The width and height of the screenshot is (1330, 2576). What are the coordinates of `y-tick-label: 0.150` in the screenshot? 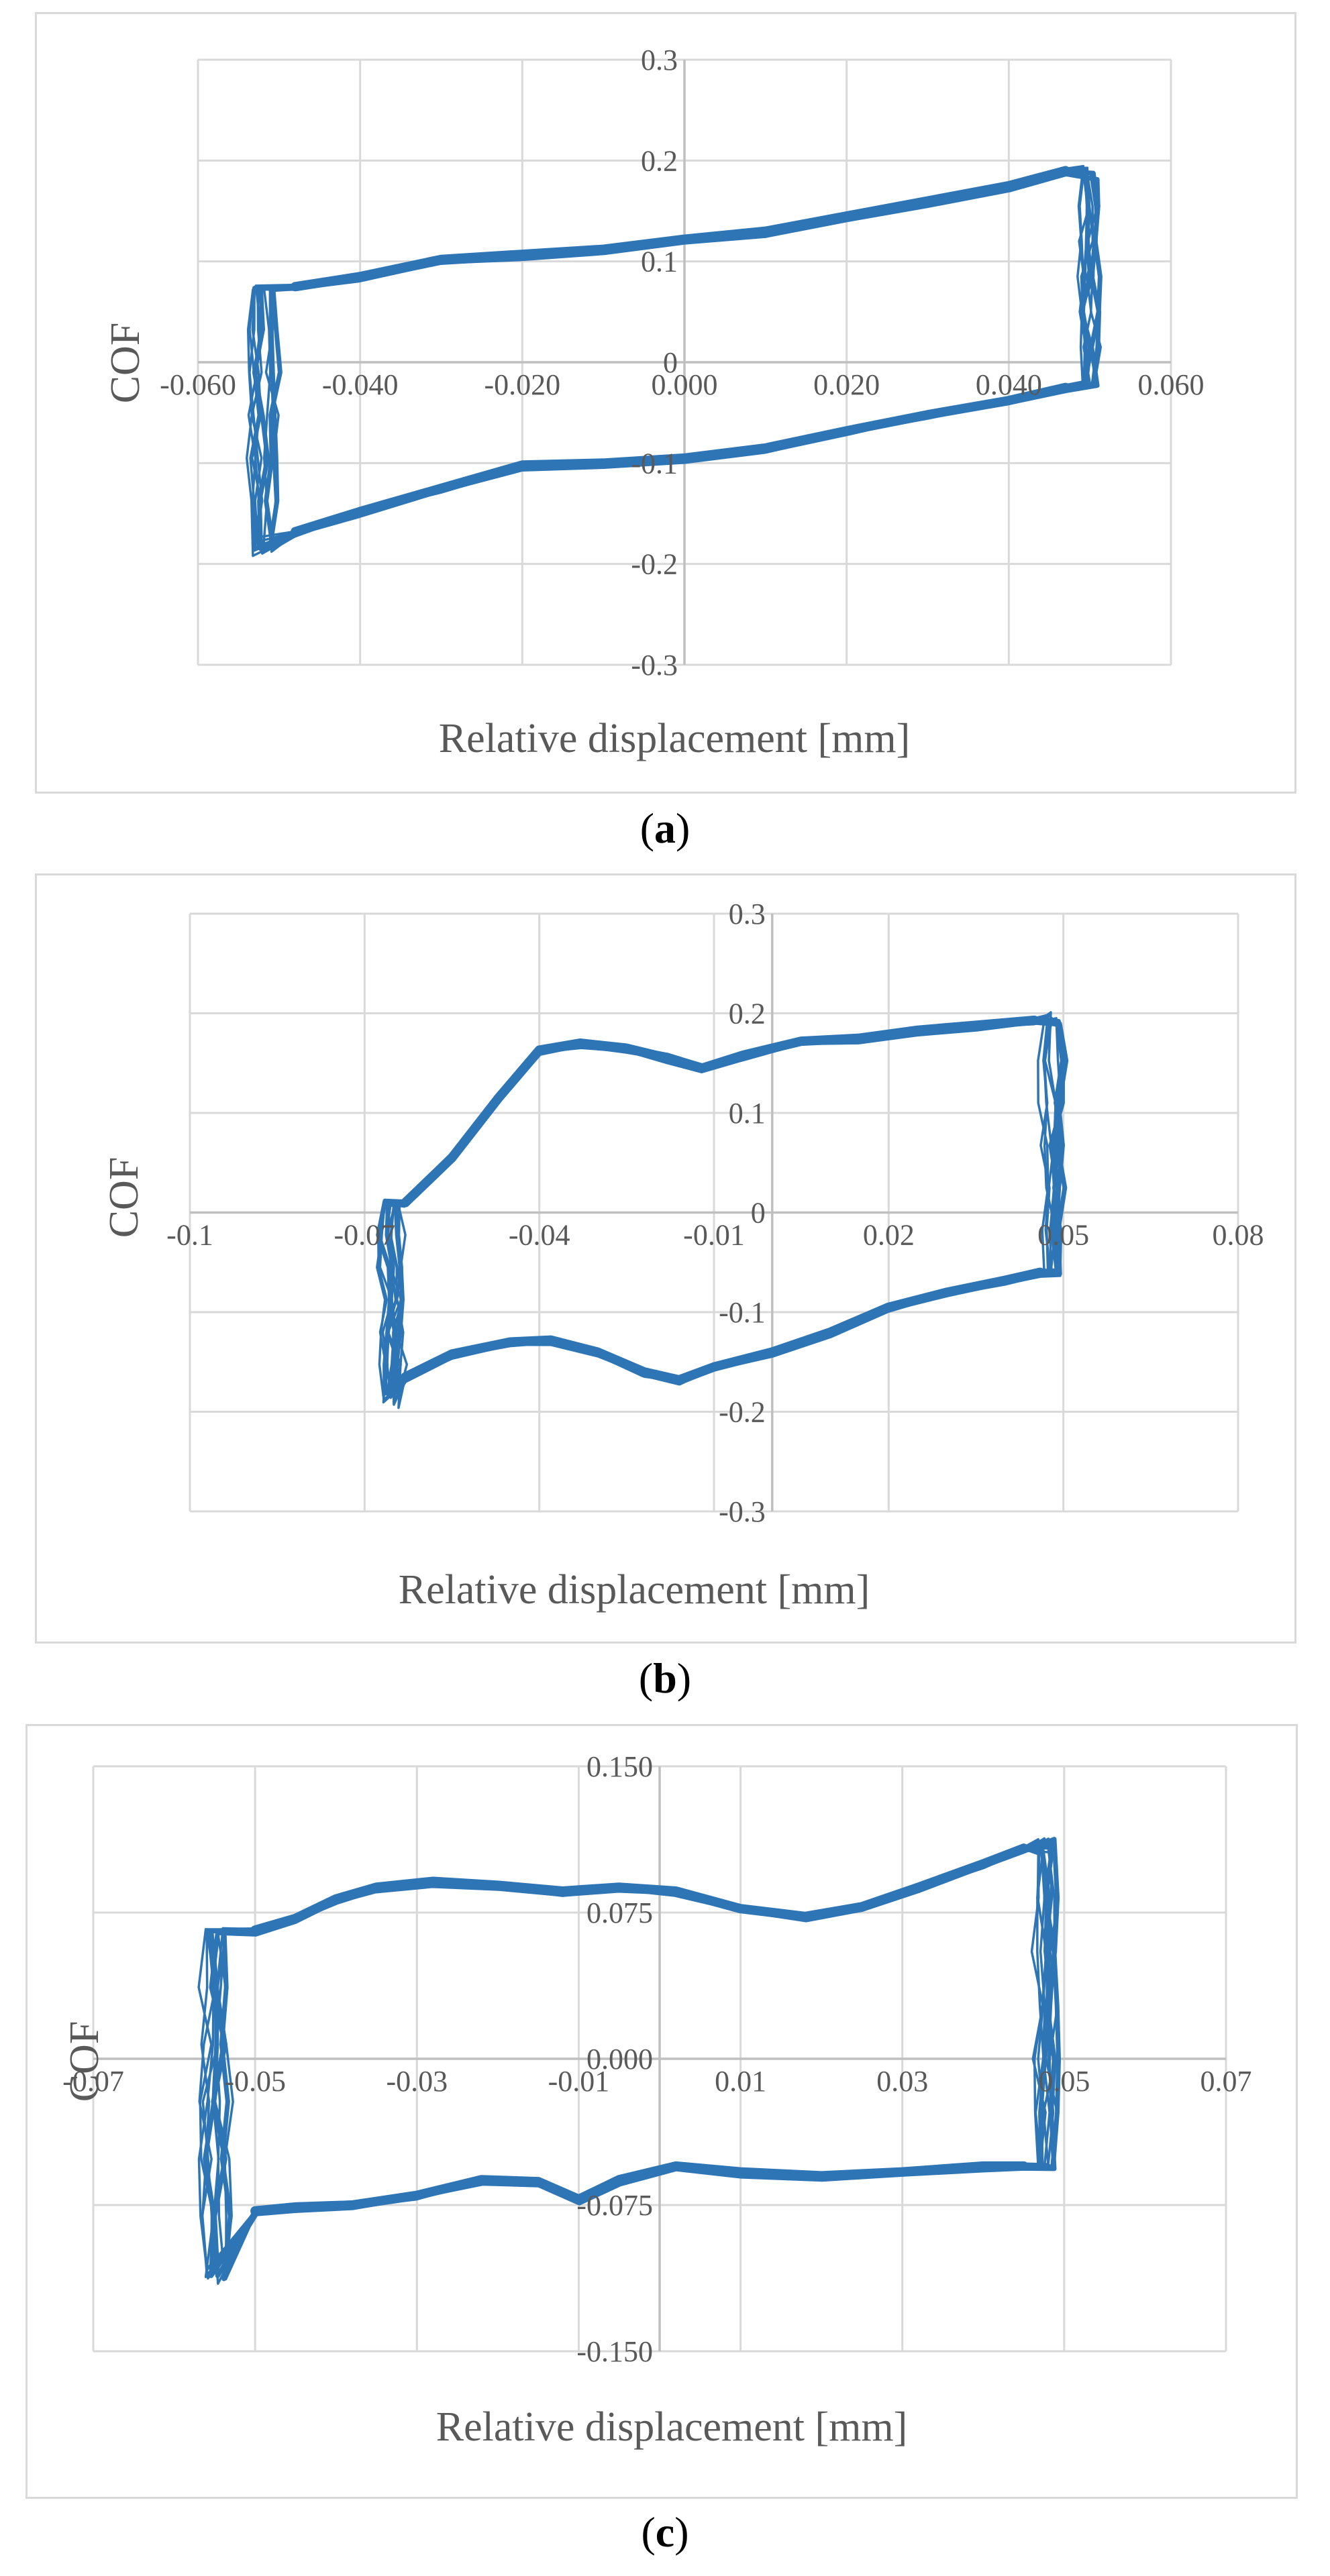 It's located at (619, 1766).